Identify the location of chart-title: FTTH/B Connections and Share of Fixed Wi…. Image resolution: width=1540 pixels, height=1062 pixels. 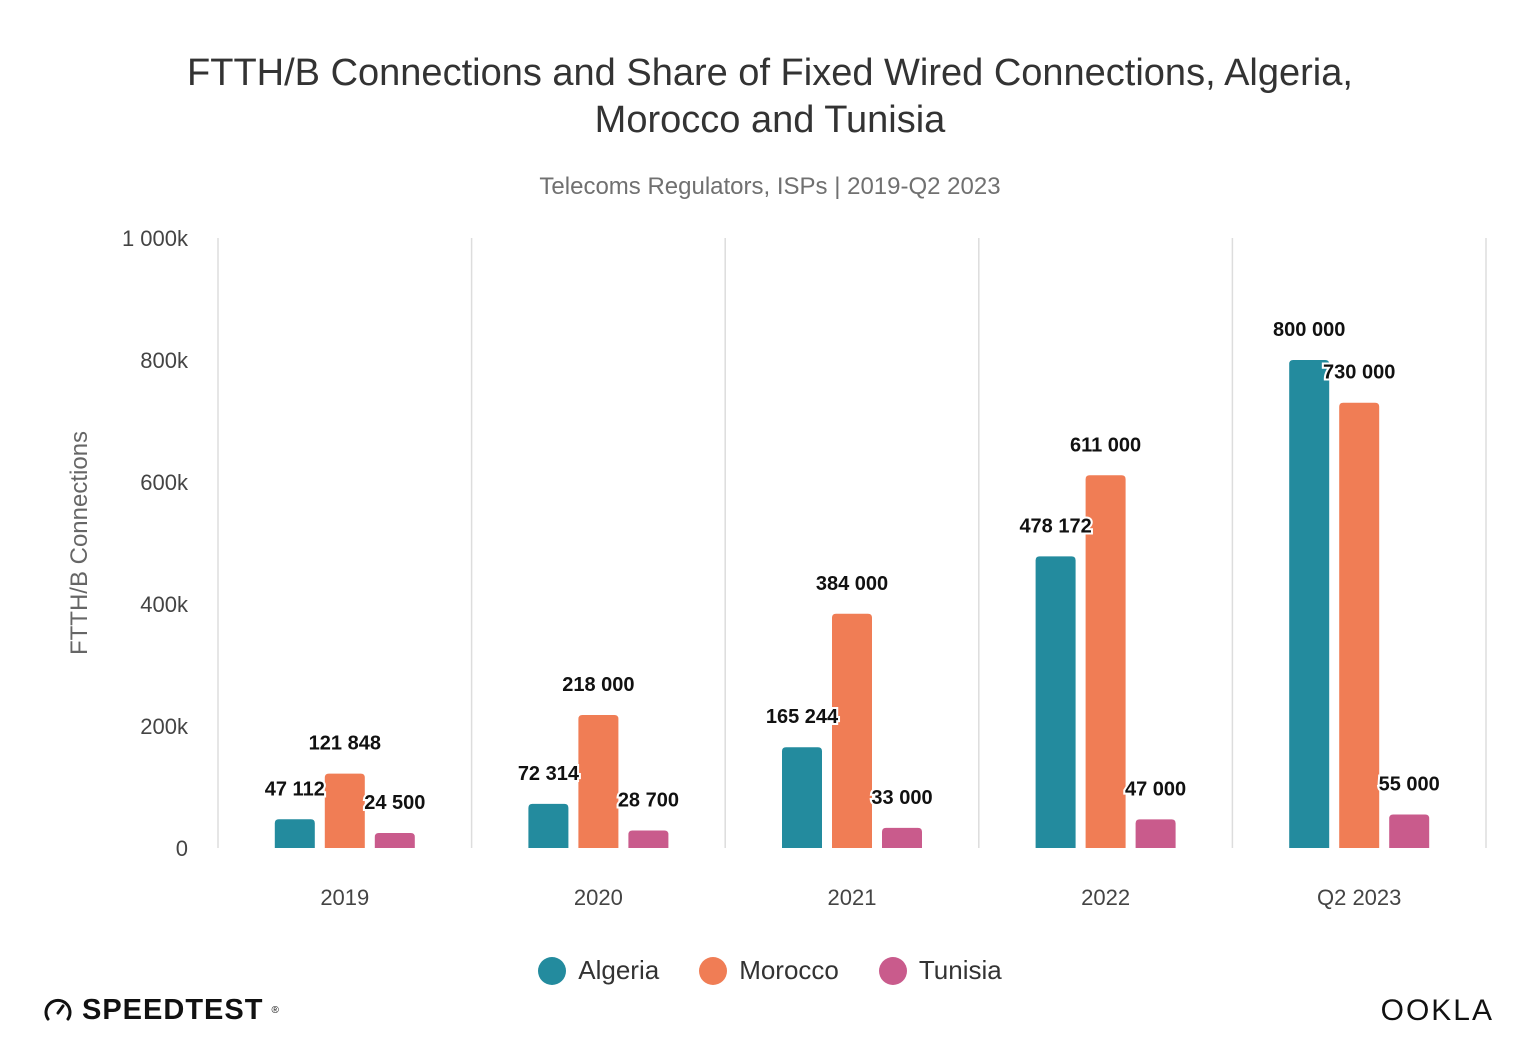
(770, 97).